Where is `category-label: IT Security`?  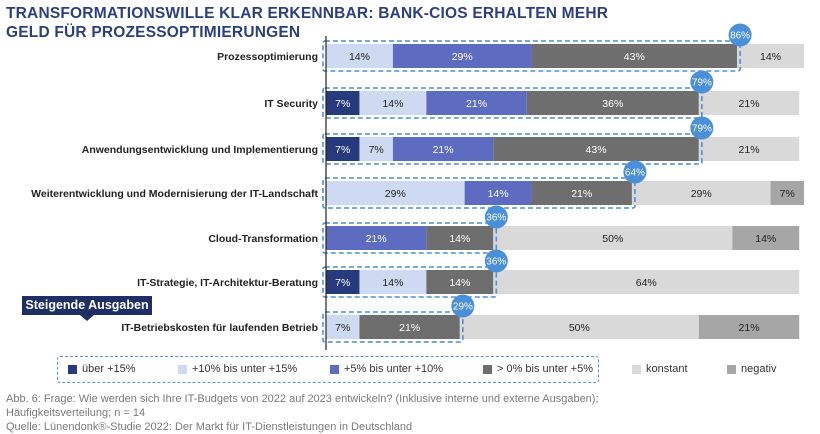 category-label: IT Security is located at coordinates (291, 104).